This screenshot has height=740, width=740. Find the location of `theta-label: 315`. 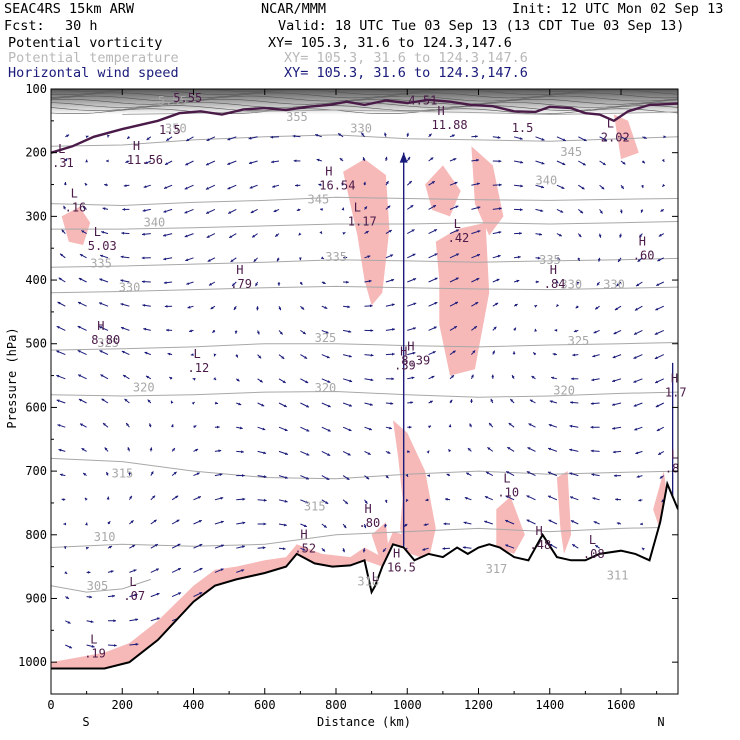

theta-label: 315 is located at coordinates (315, 507).